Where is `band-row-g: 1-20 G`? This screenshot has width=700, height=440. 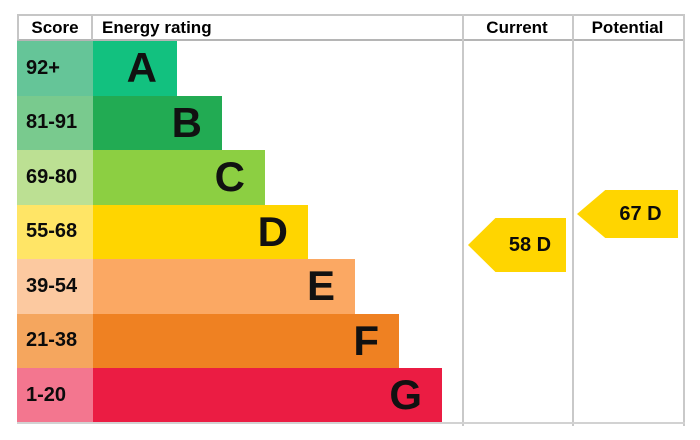
band-row-g: 1-20 G is located at coordinates (351, 395).